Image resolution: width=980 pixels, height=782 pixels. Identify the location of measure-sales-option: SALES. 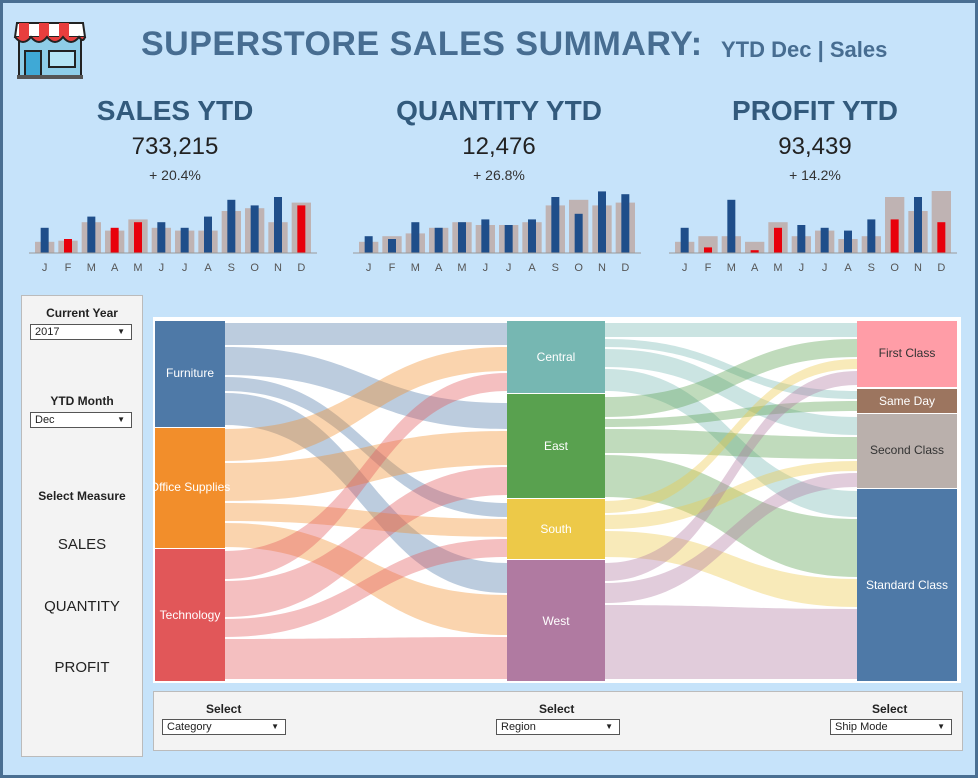
(82, 544).